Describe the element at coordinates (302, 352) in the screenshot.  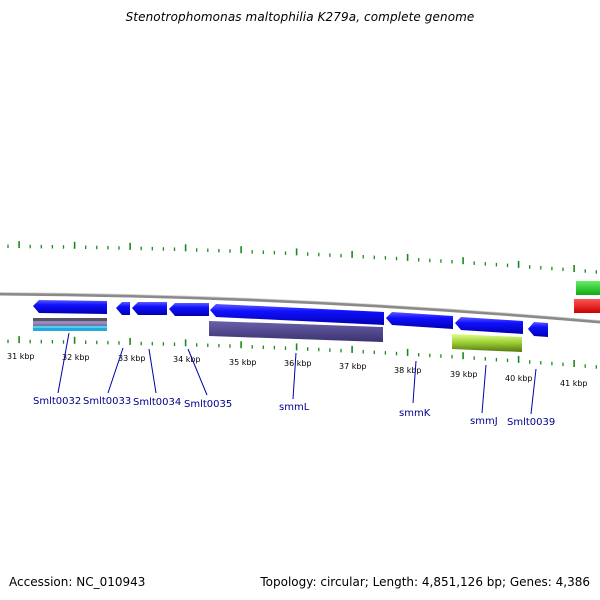
I see `inner-tick-track` at that location.